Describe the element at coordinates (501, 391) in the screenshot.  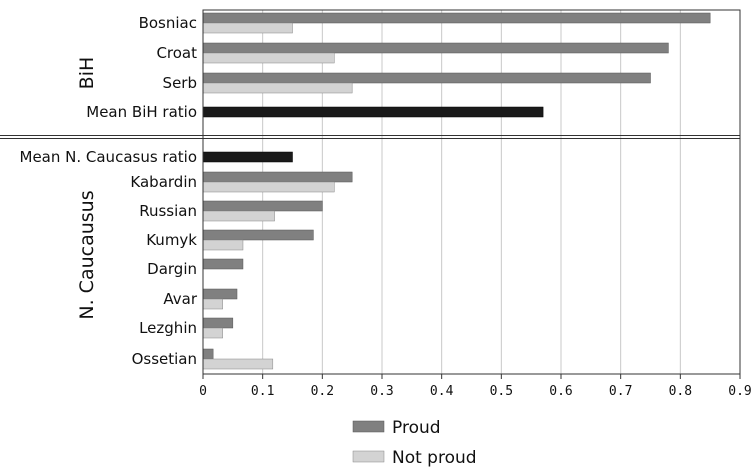
I see `x-tick-label: 0.5` at that location.